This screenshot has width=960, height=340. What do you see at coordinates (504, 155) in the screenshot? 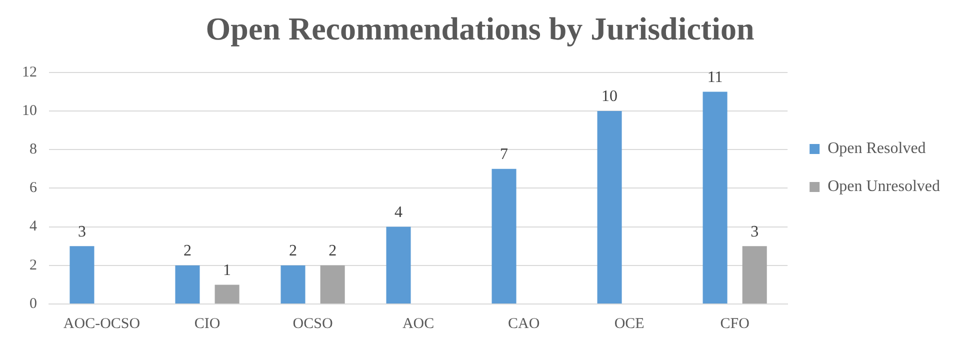
I see `data-label: 7` at bounding box center [504, 155].